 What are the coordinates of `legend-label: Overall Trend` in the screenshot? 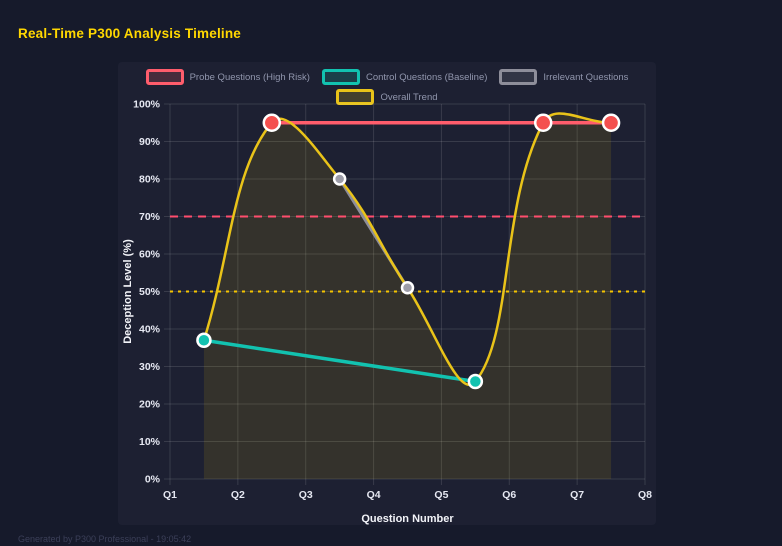 It's located at (409, 97).